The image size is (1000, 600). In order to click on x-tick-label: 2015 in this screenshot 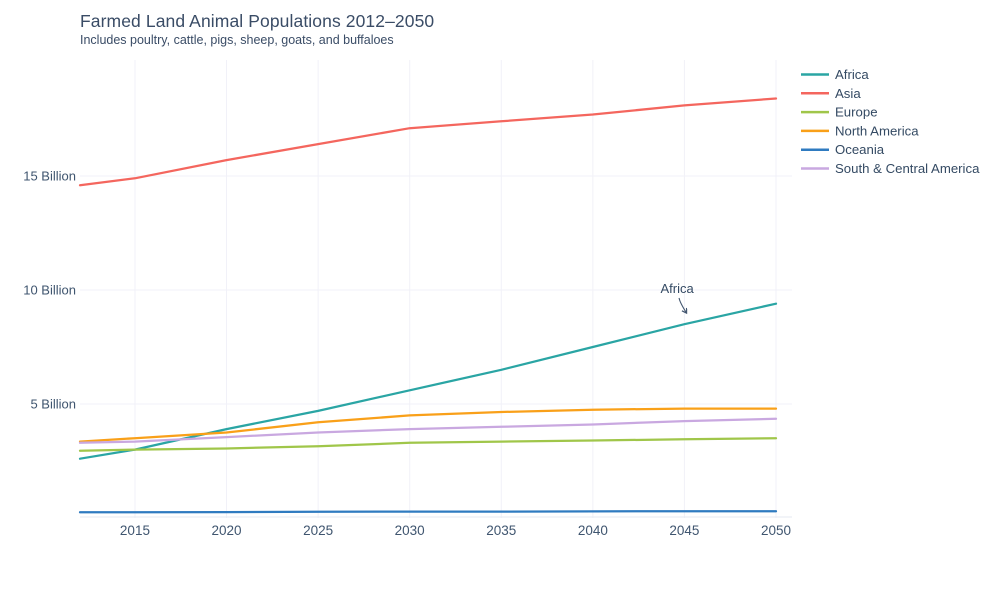, I will do `click(135, 530)`.